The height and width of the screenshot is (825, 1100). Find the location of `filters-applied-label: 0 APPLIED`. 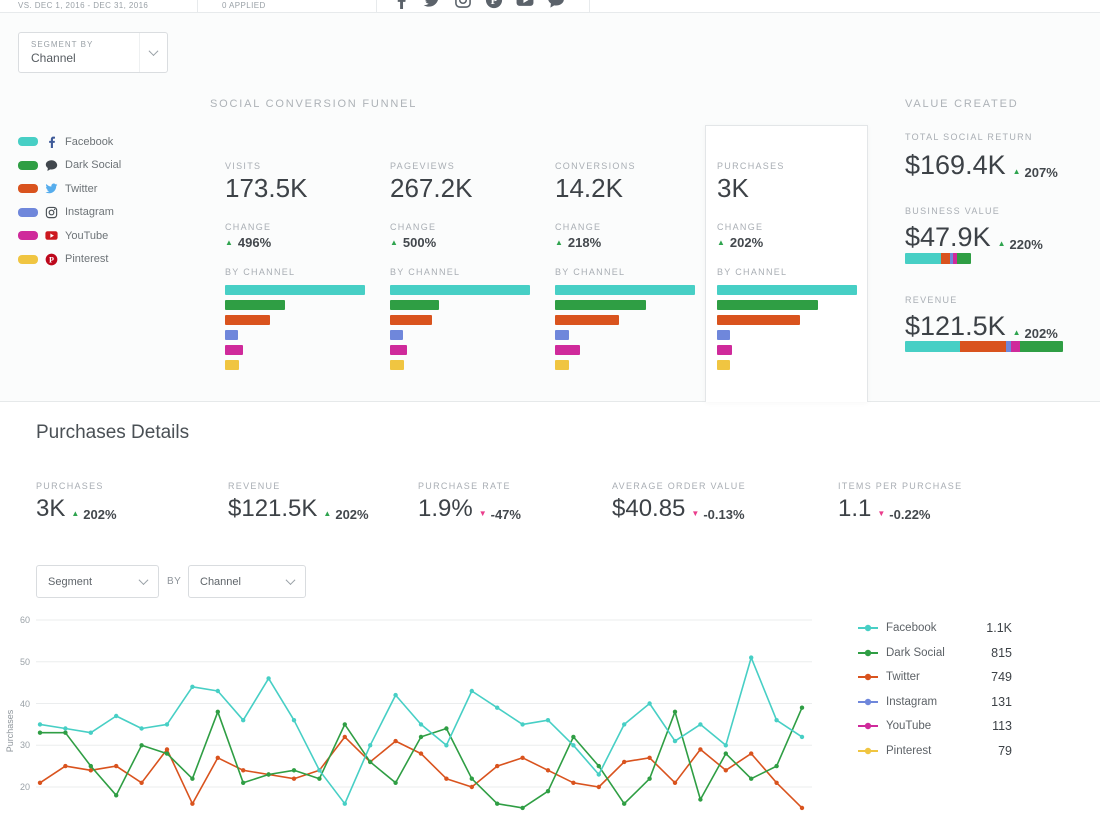

filters-applied-label: 0 APPLIED is located at coordinates (244, 5).